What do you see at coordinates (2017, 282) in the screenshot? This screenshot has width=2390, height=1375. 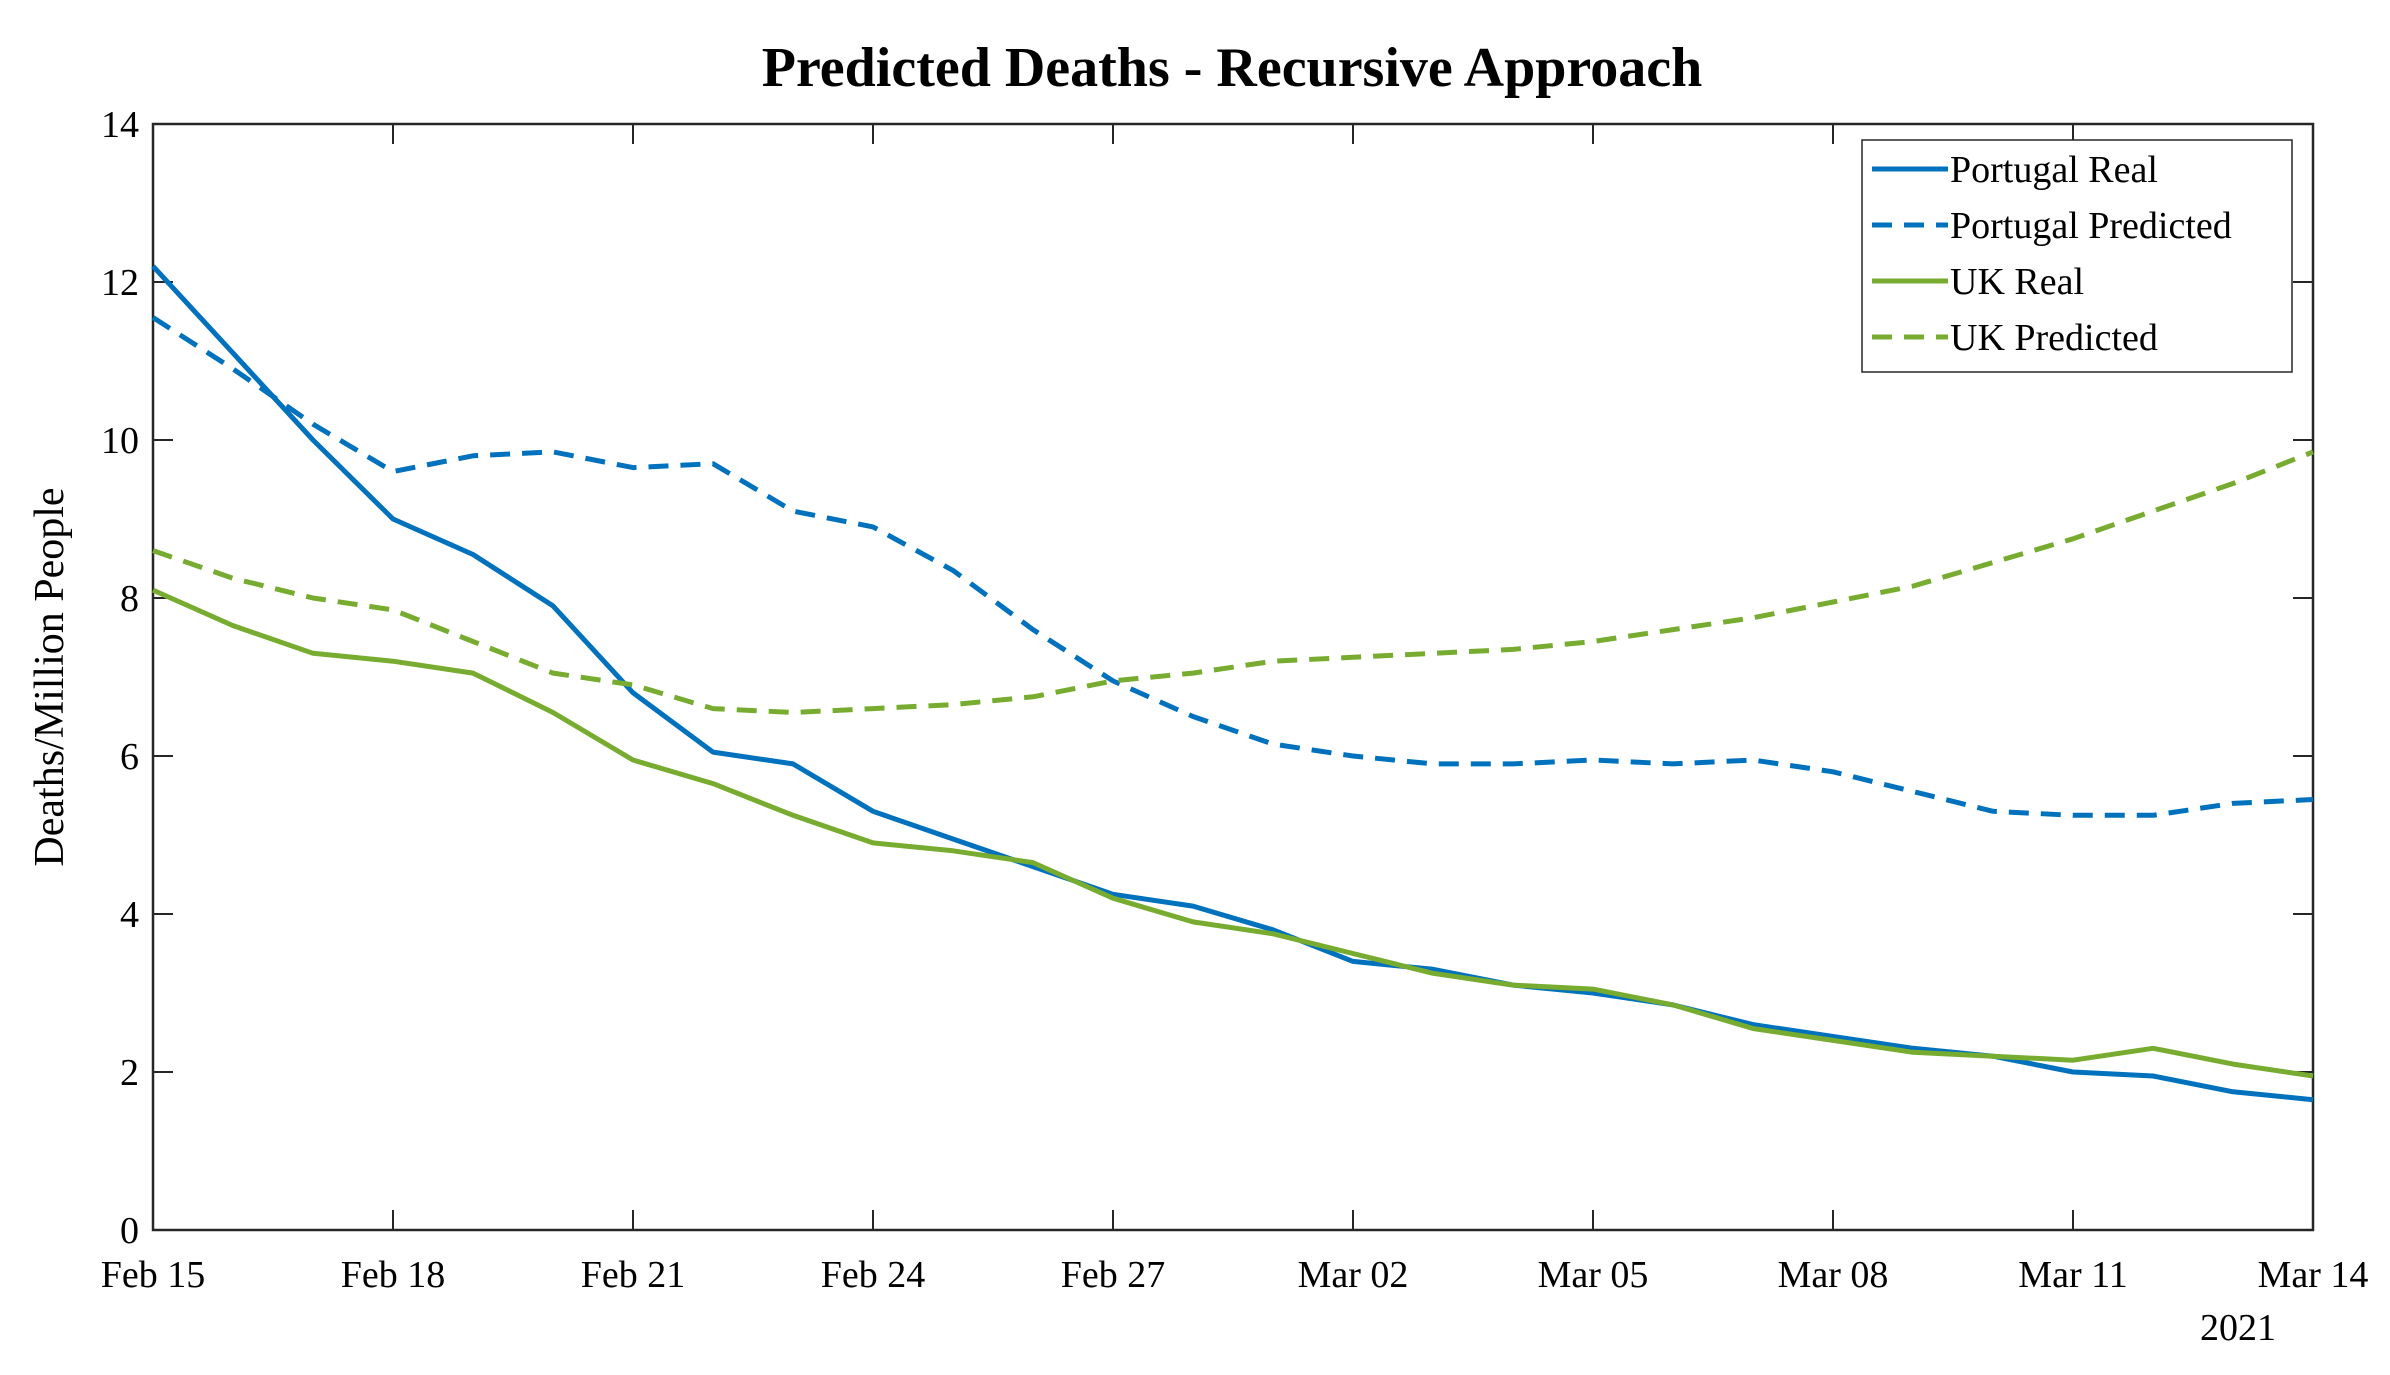 I see `legend-label: UK Real` at bounding box center [2017, 282].